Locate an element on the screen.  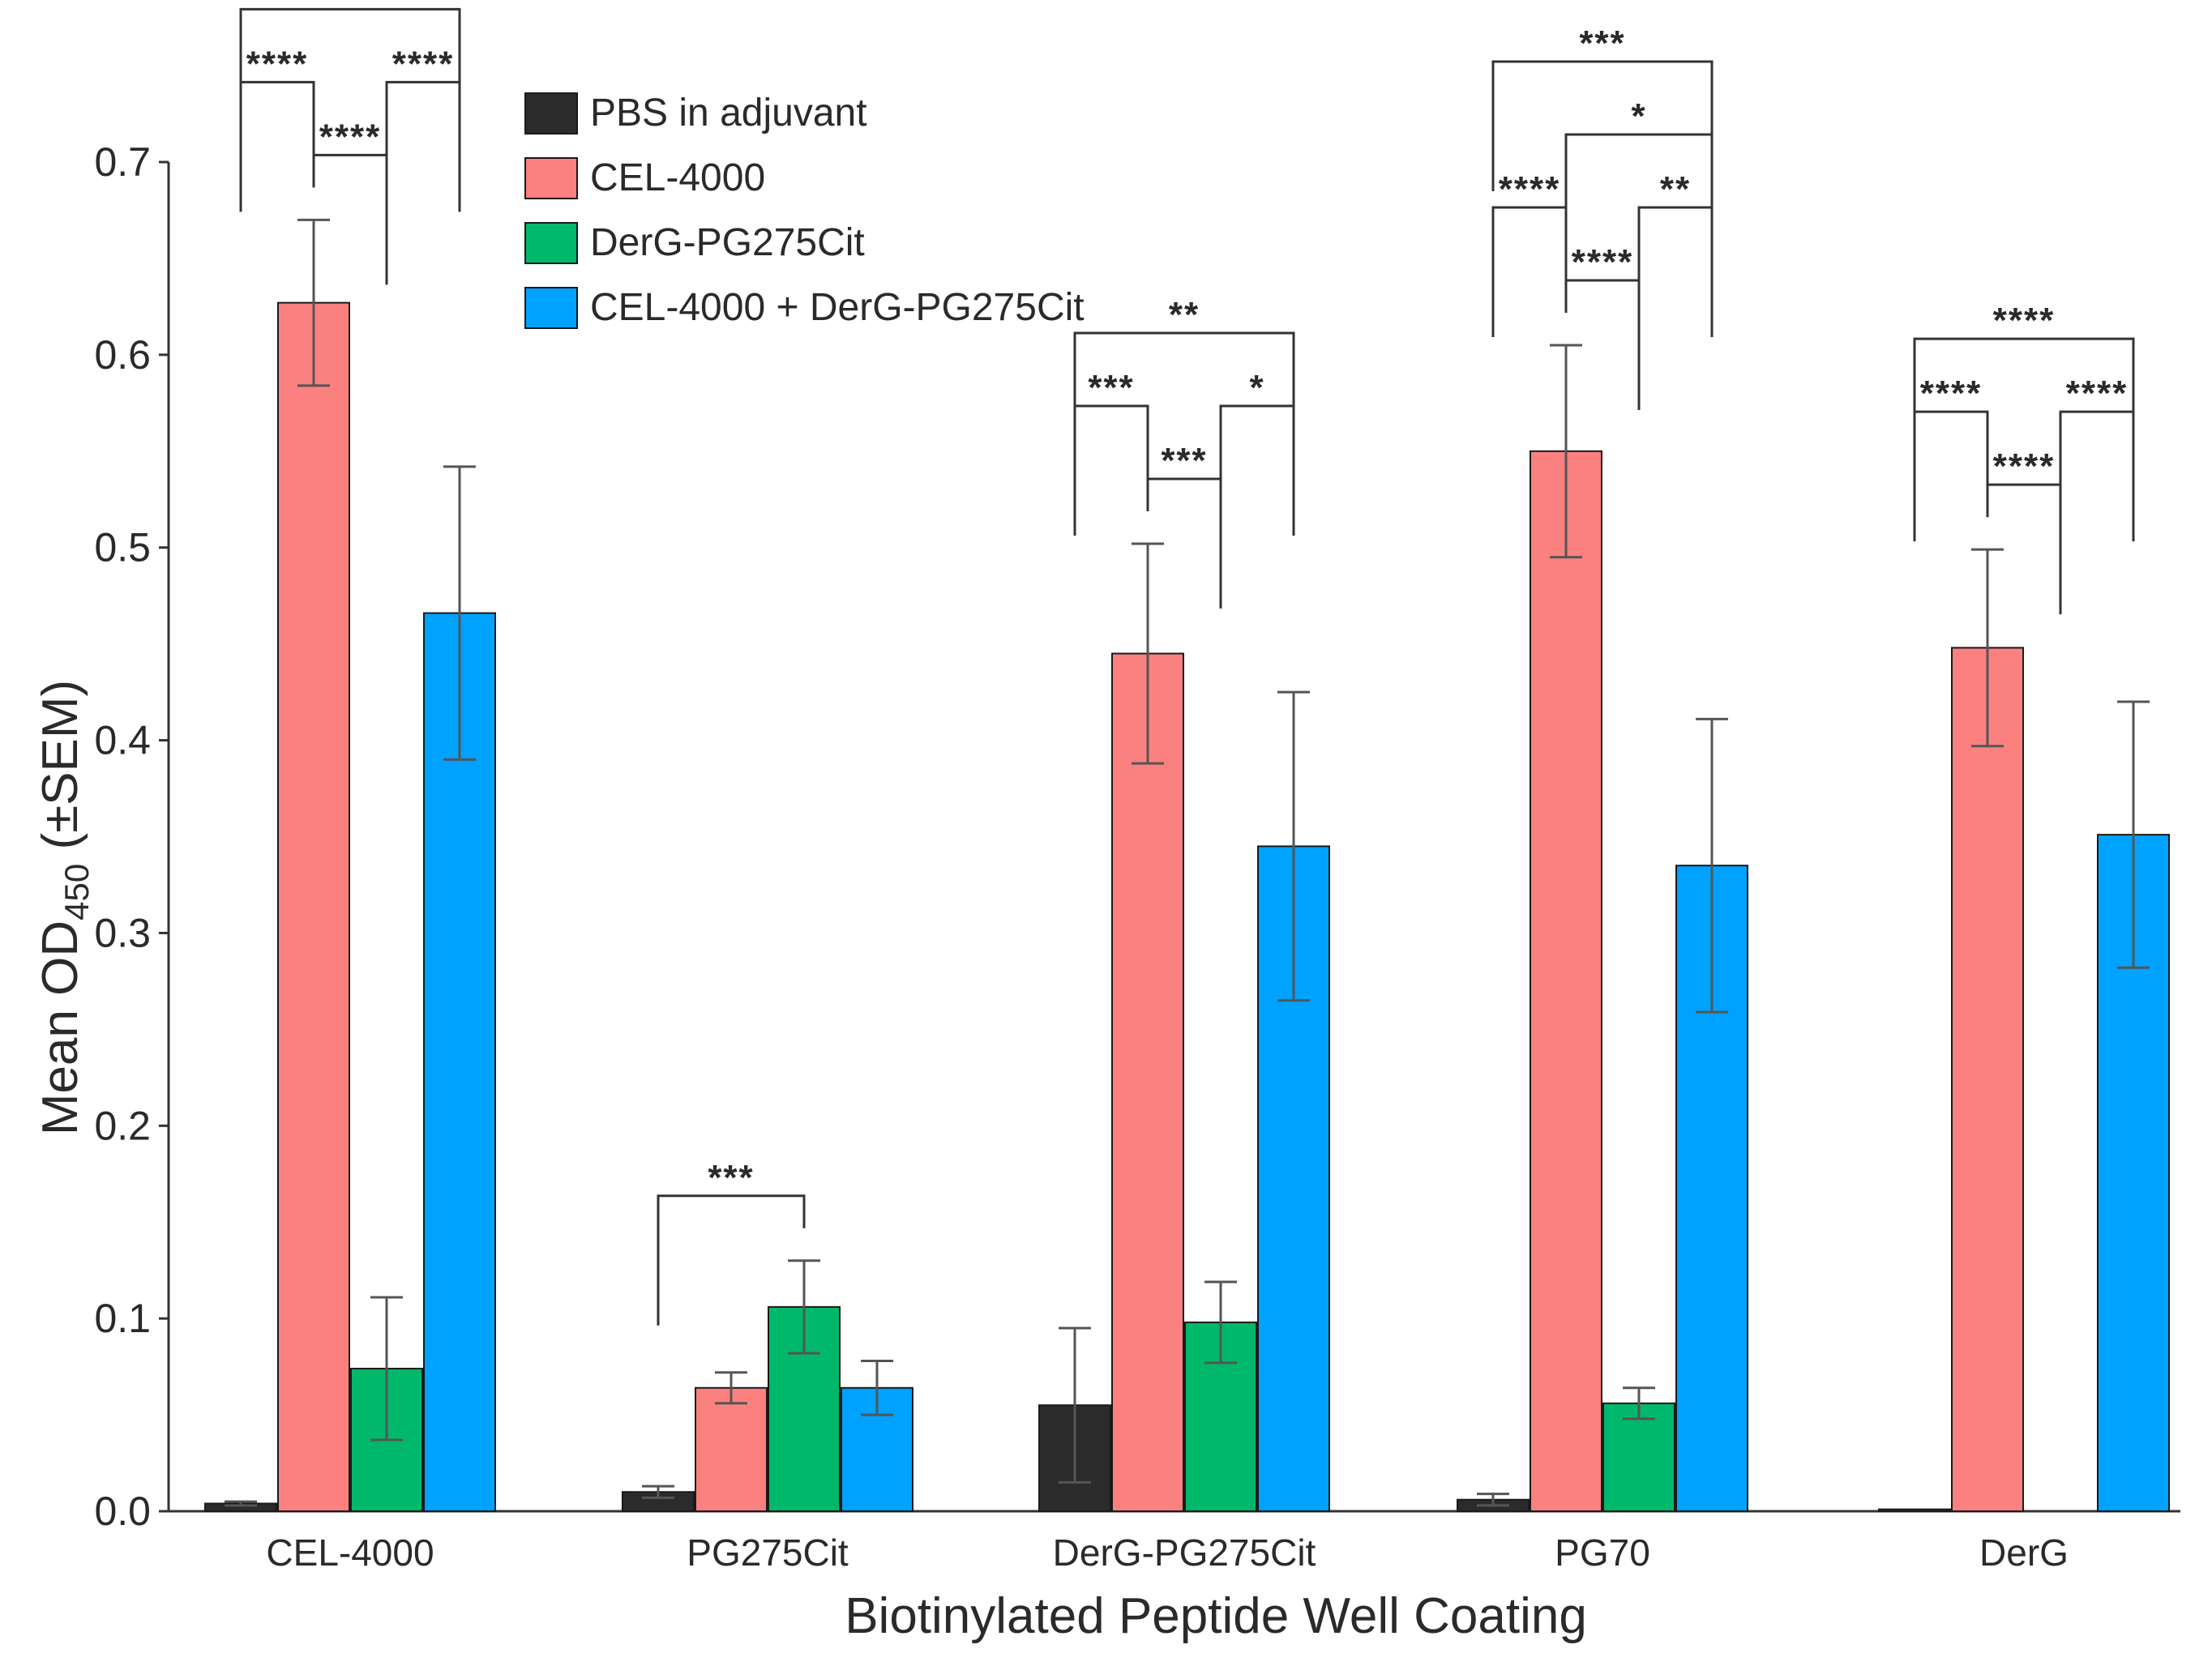
y-tick-label: 0.7 is located at coordinates (123, 162).